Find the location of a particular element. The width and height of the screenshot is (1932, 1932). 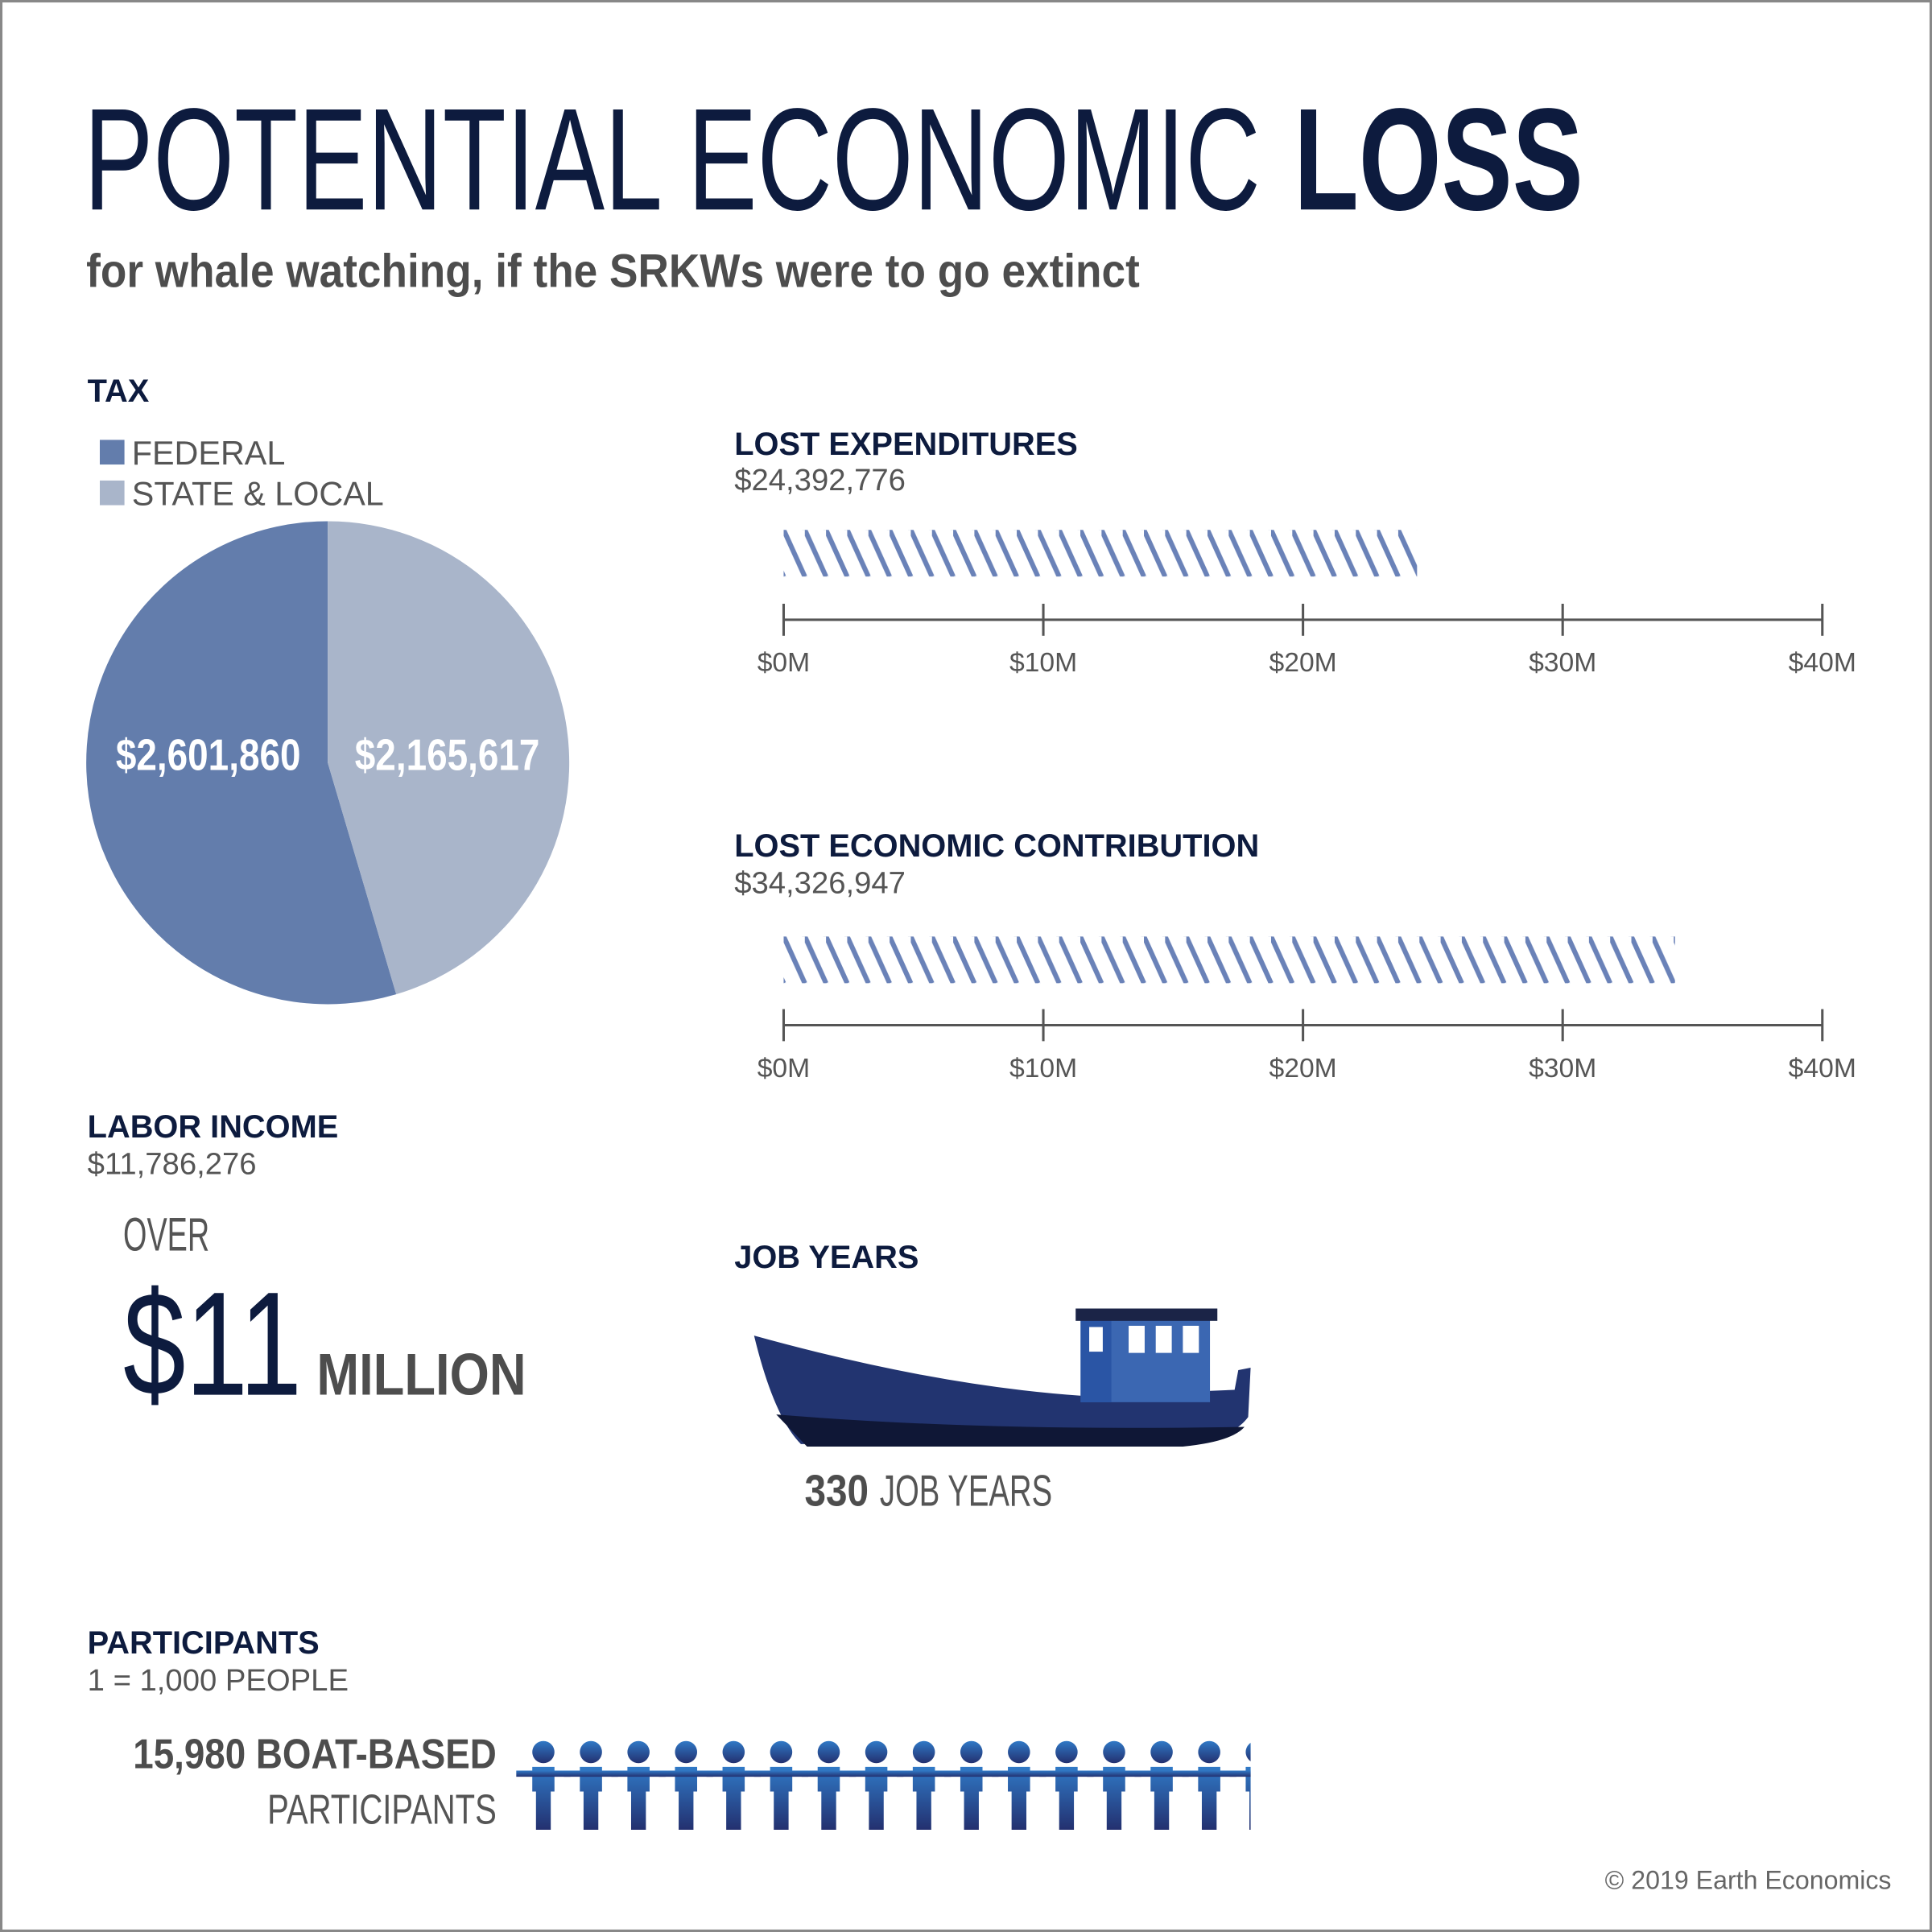

people-icons is located at coordinates (884, 1785).